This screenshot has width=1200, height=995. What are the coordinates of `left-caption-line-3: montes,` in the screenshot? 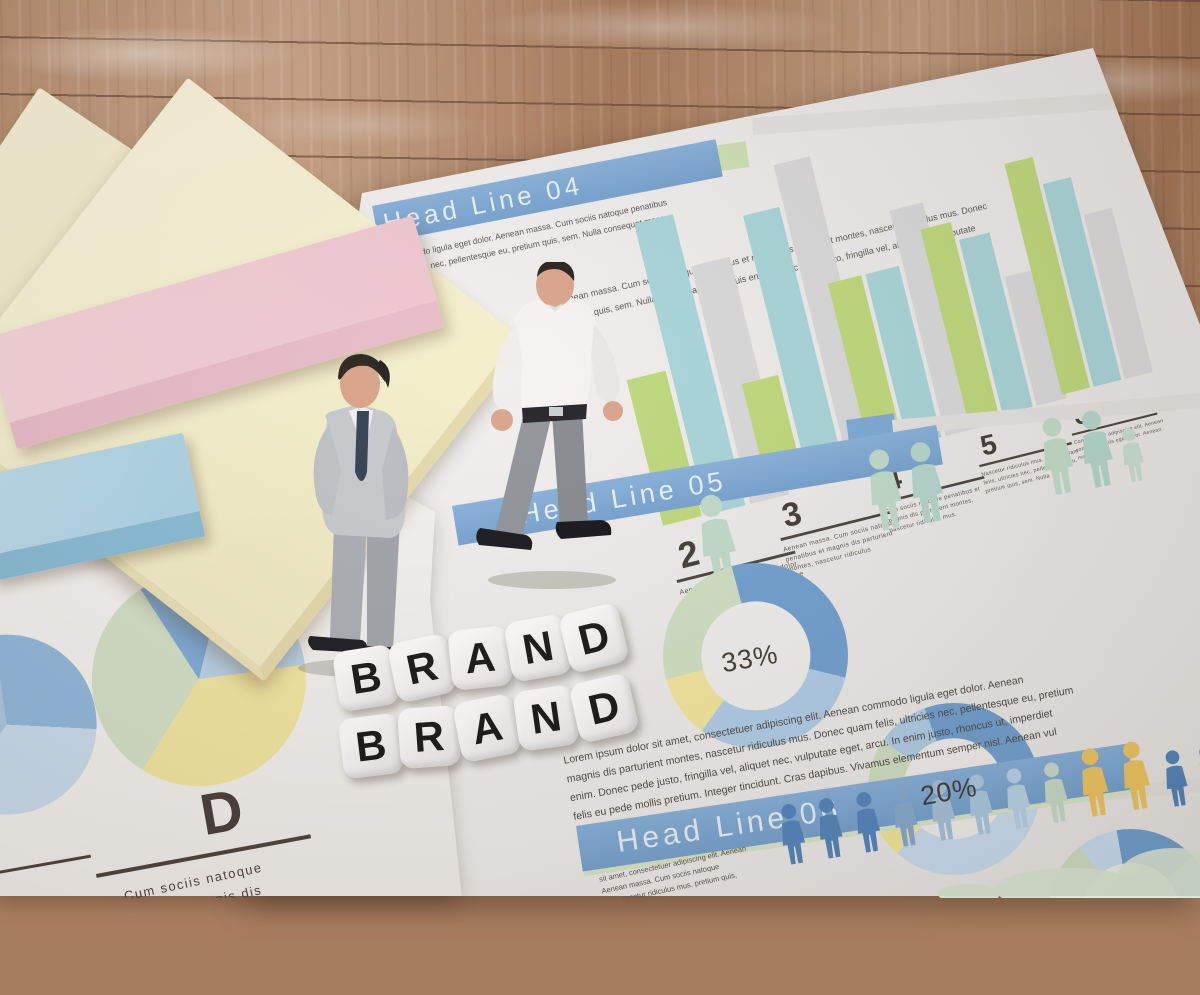 It's located at (161, 933).